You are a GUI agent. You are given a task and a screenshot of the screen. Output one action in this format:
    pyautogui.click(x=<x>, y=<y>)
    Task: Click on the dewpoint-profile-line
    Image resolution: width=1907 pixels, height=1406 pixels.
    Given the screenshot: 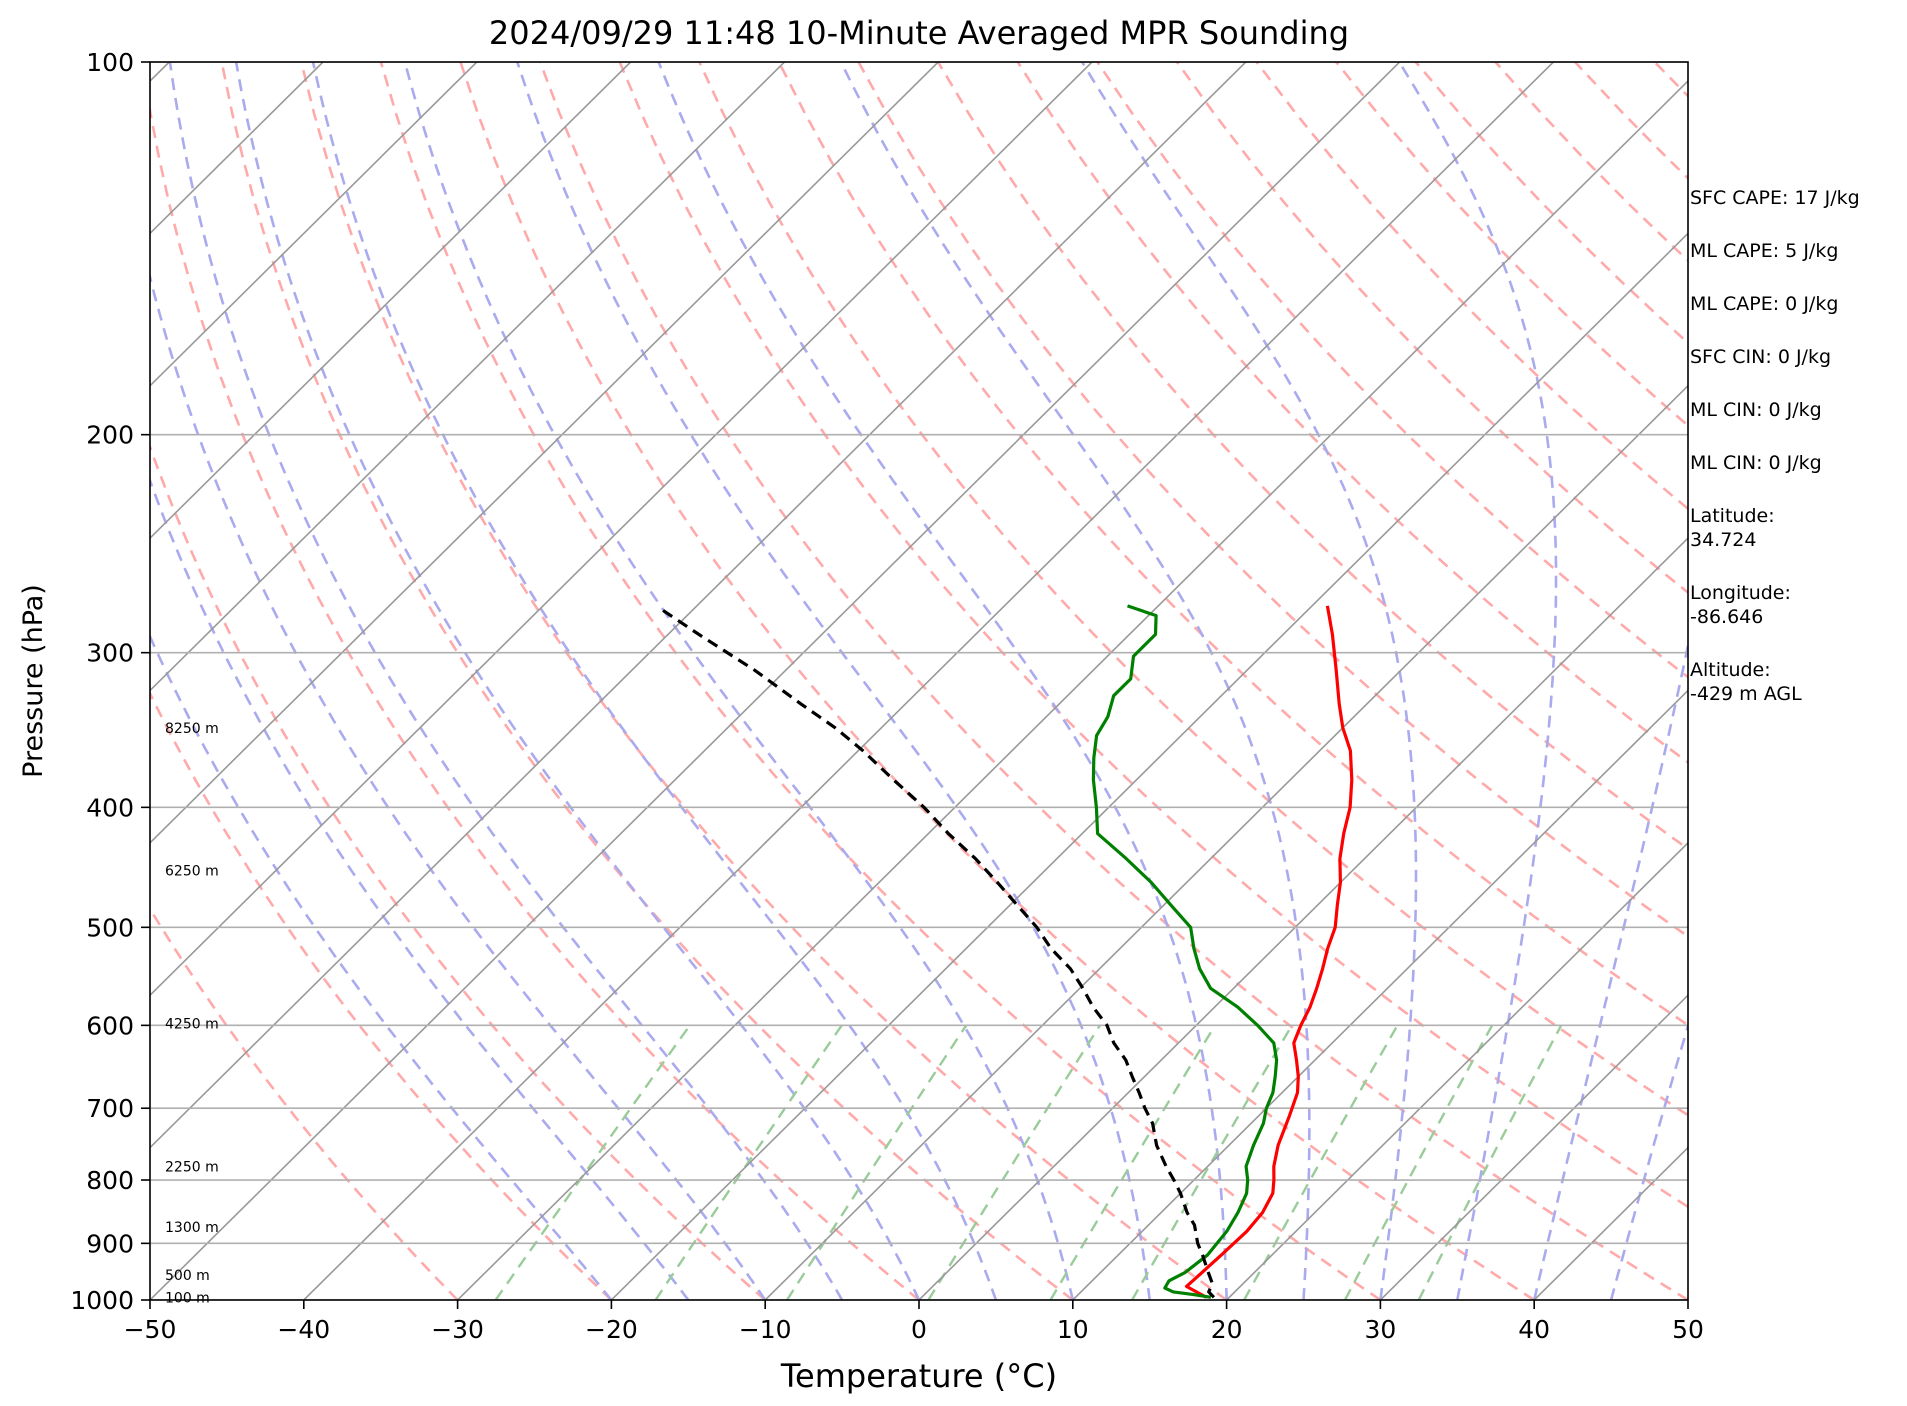 What is the action you would take?
    pyautogui.click(x=1185, y=951)
    